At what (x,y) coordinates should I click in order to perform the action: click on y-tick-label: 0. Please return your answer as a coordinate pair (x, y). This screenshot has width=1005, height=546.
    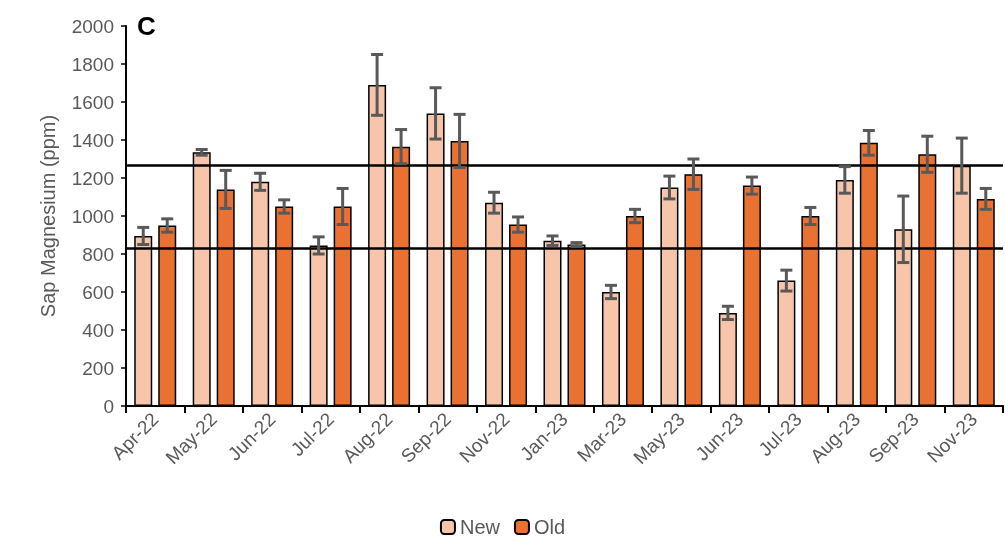
    Looking at the image, I should click on (108, 406).